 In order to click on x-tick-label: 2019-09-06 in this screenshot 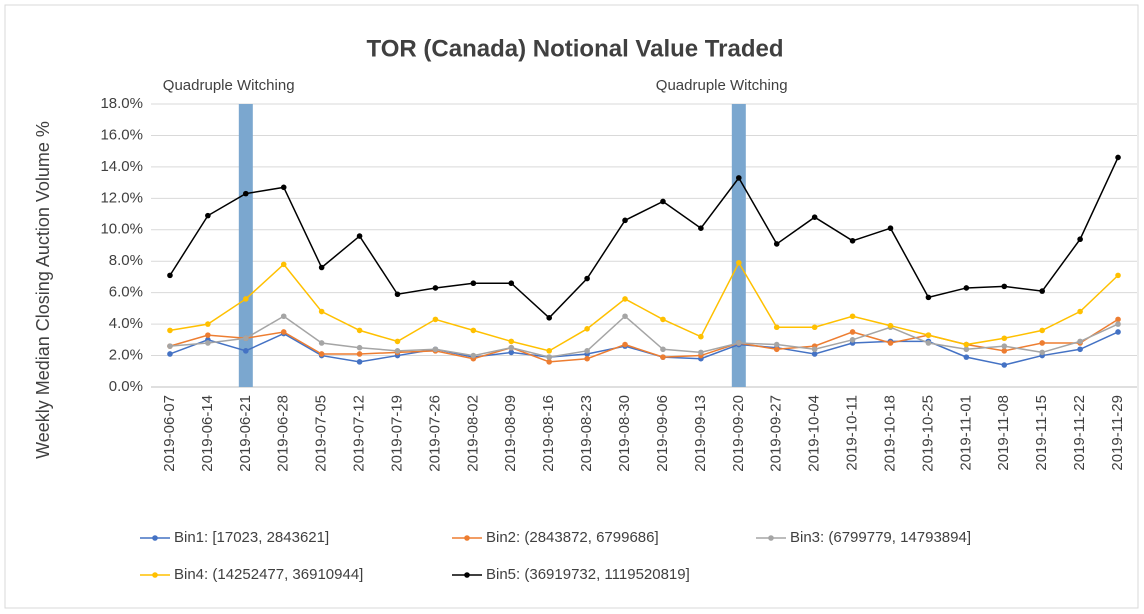, I will do `click(662, 433)`.